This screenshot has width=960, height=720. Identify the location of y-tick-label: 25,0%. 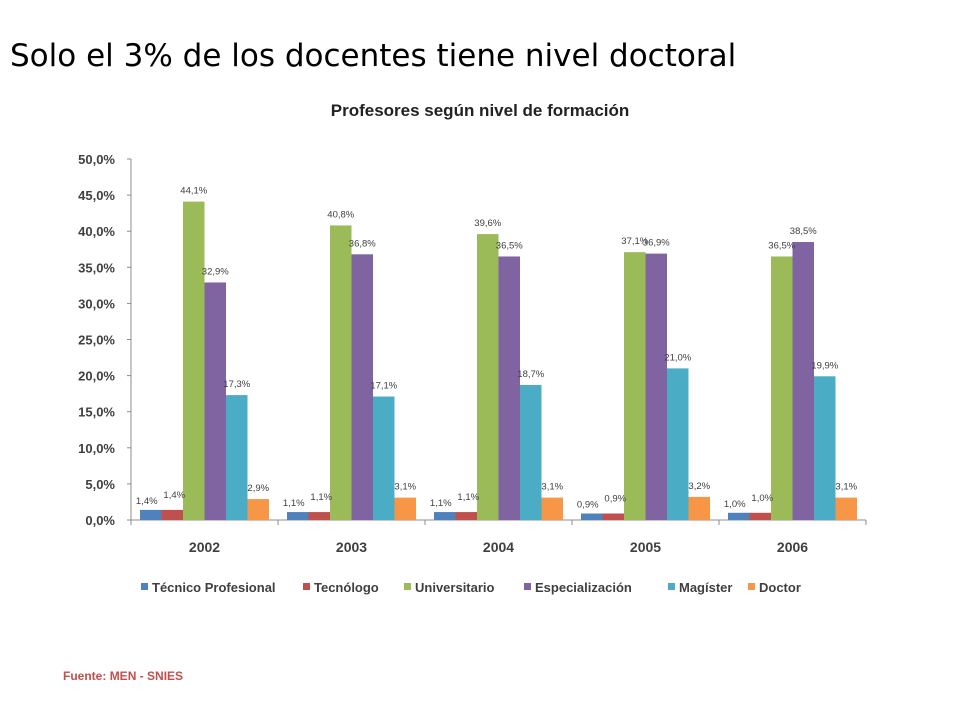
(96, 340).